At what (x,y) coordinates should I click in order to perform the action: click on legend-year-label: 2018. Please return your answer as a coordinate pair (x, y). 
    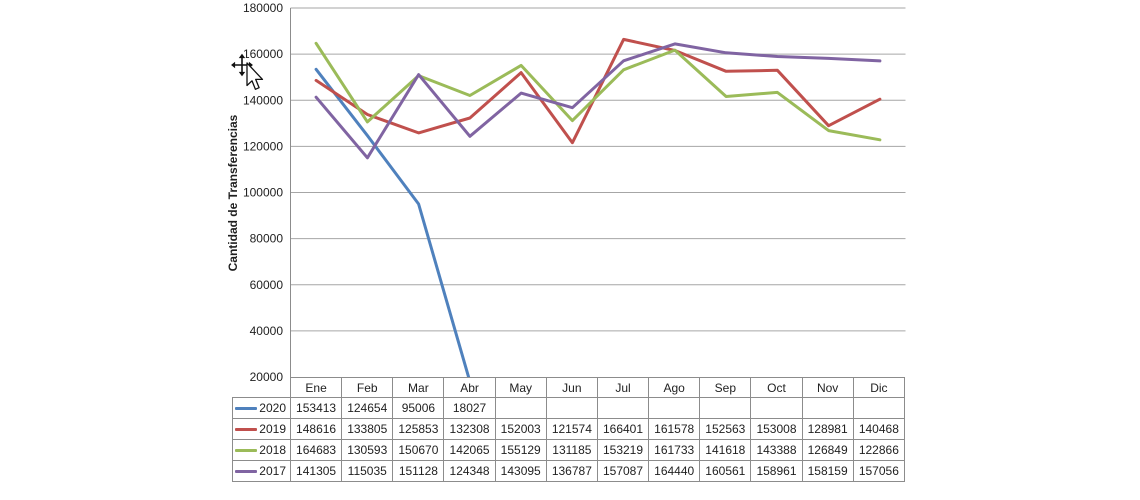
    Looking at the image, I should click on (272, 450).